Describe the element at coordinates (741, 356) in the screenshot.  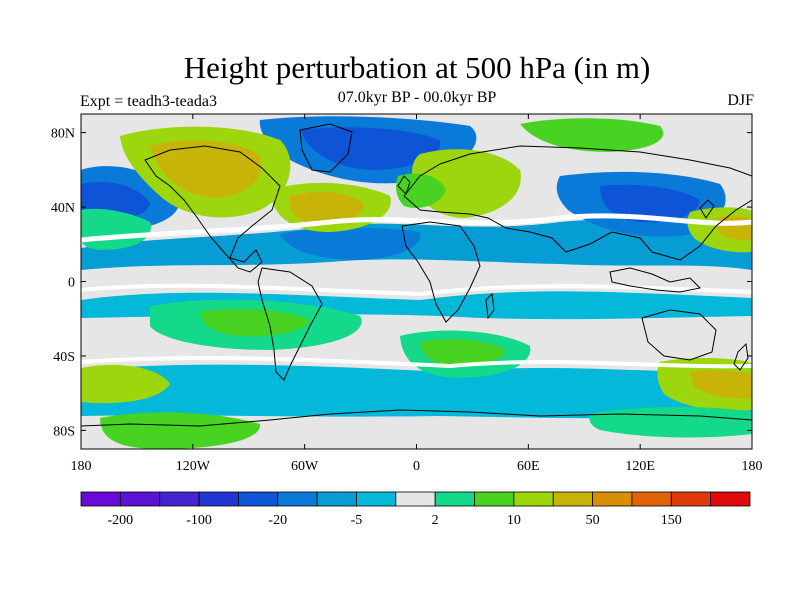
I see `coastline-new-zealand` at that location.